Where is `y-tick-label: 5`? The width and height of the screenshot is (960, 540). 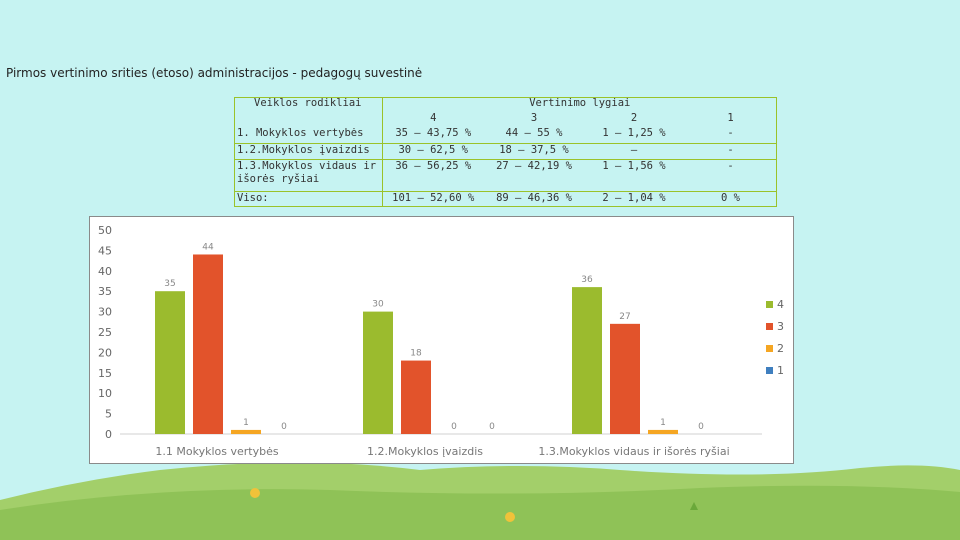 y-tick-label: 5 is located at coordinates (108, 414).